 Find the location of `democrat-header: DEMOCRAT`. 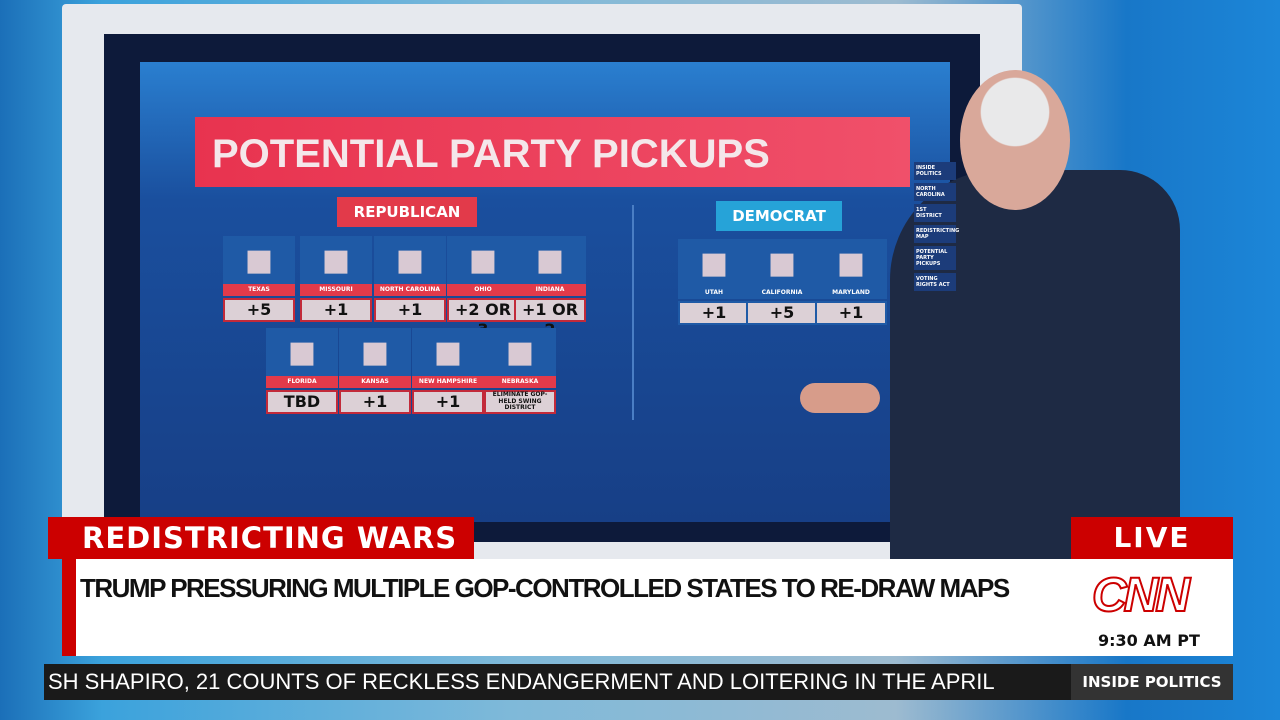

democrat-header: DEMOCRAT is located at coordinates (779, 216).